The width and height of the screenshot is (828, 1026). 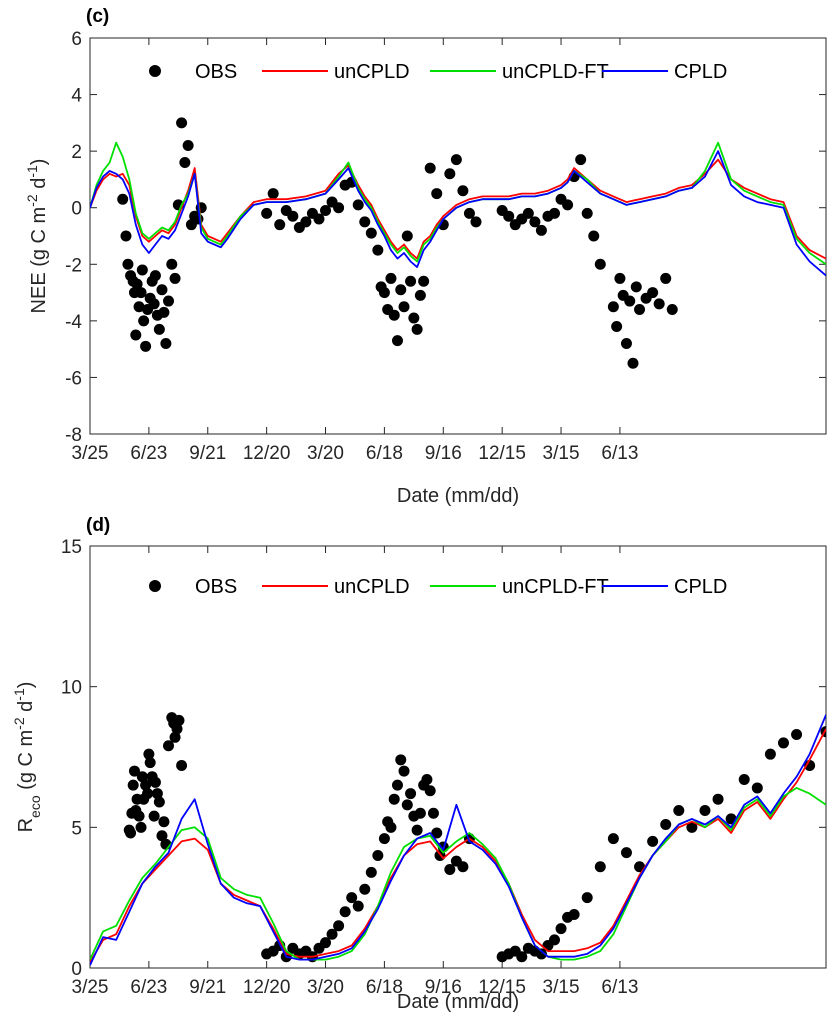 What do you see at coordinates (71, 688) in the screenshot?
I see `y-tick-label: 10` at bounding box center [71, 688].